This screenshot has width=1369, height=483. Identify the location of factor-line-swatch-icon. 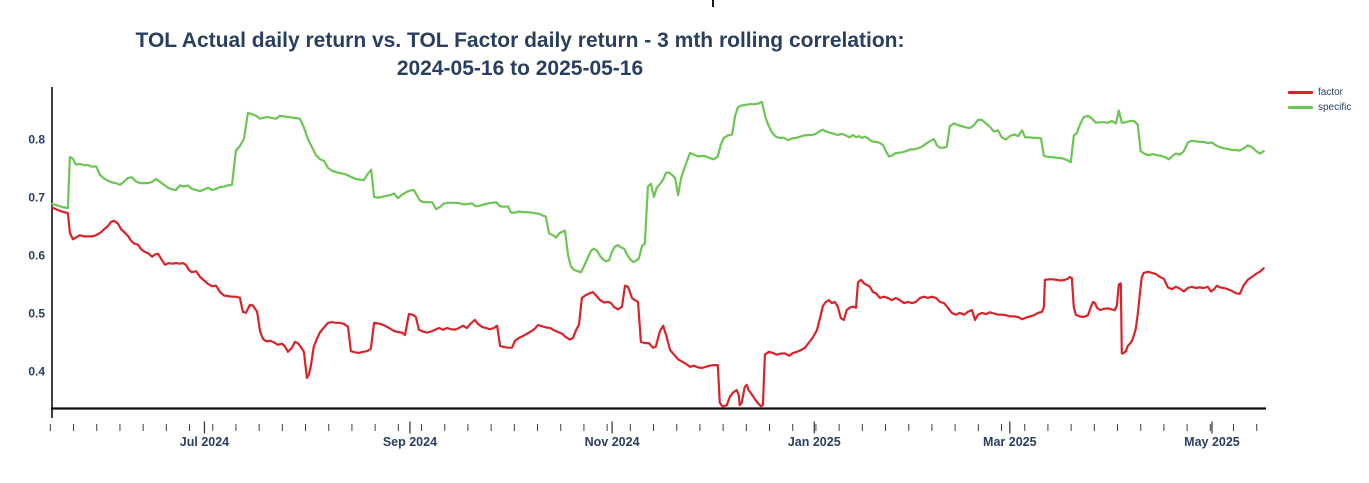
(1300, 92).